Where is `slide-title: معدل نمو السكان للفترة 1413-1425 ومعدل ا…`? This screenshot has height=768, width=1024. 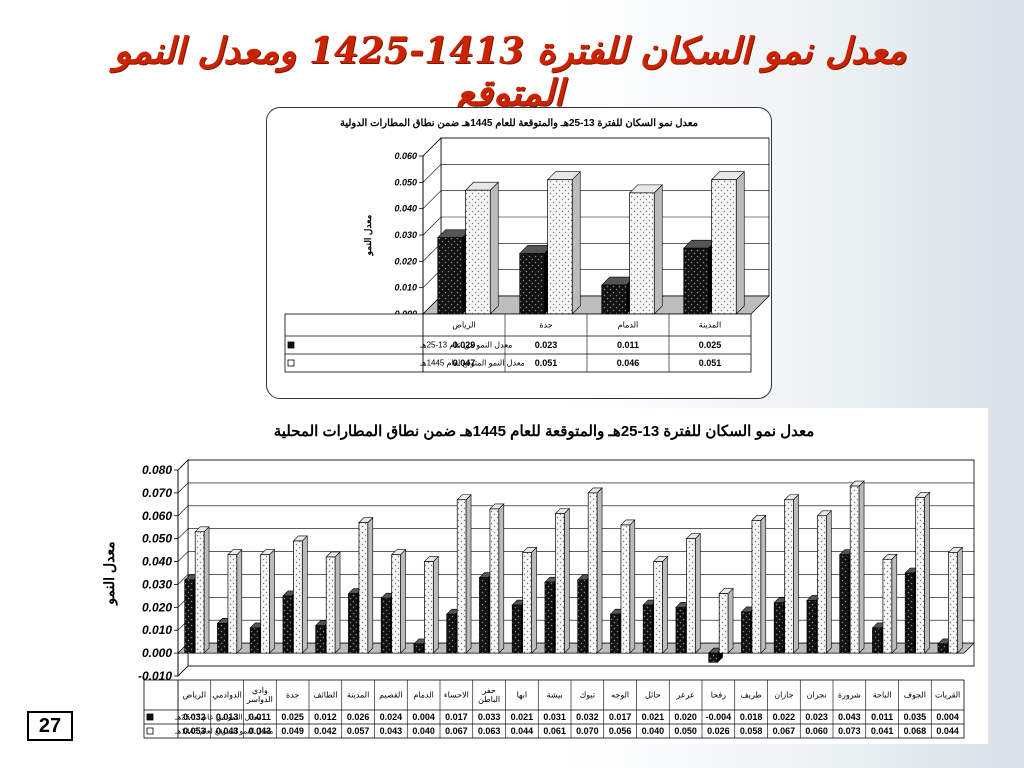 slide-title: معدل نمو السكان للفترة 1413-1425 ومعدل ا… is located at coordinates (510, 72).